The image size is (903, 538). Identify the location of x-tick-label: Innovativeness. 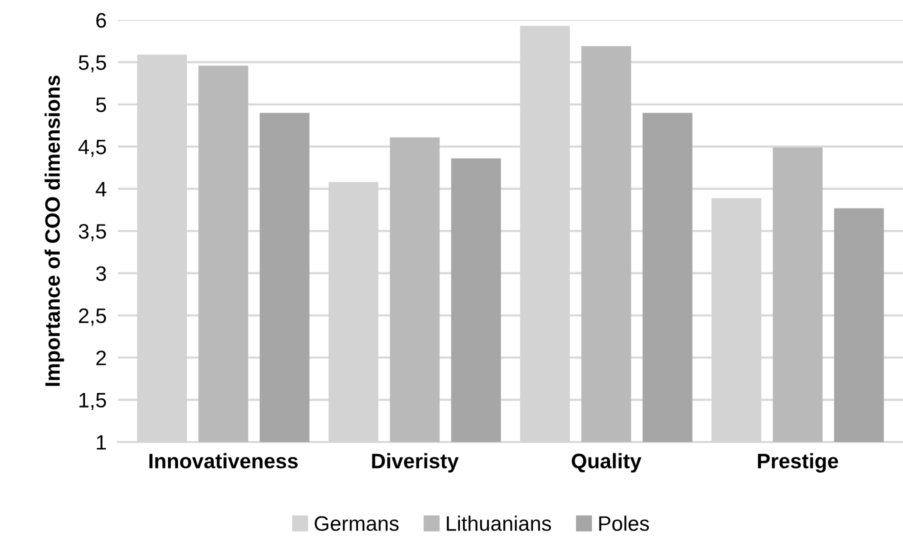
(223, 460).